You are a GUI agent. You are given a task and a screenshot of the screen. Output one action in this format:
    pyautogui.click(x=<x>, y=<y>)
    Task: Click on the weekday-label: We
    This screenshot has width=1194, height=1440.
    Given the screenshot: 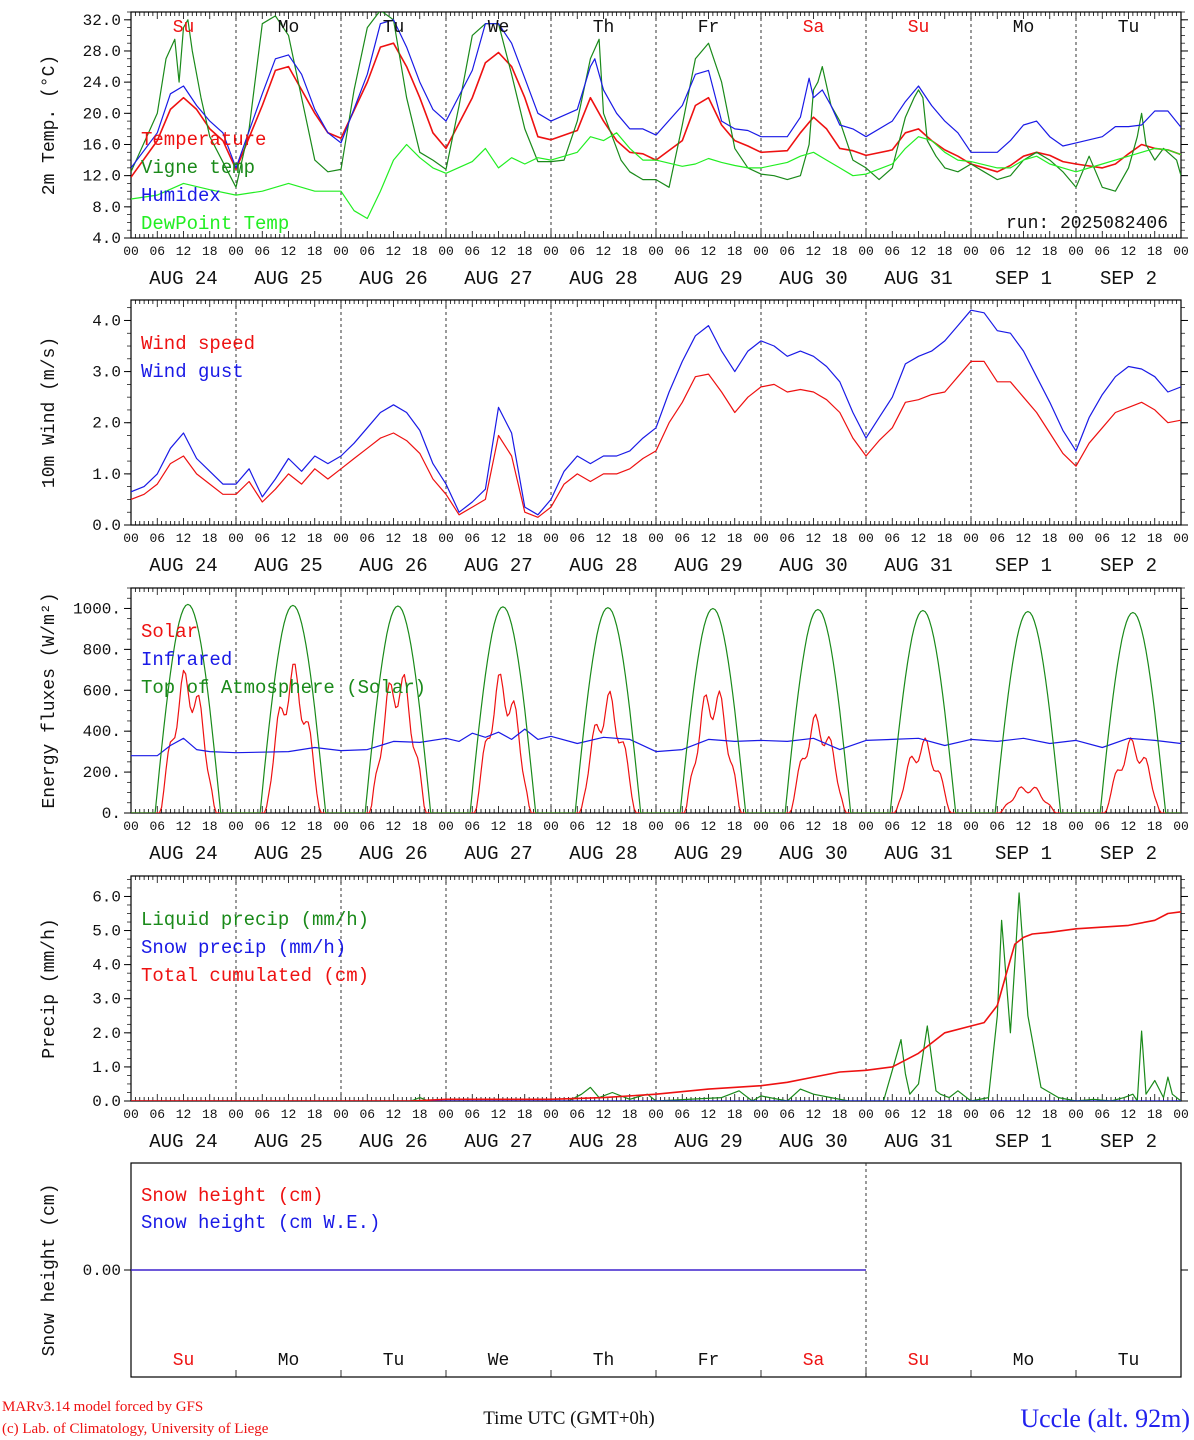 What is the action you would take?
    pyautogui.click(x=499, y=28)
    